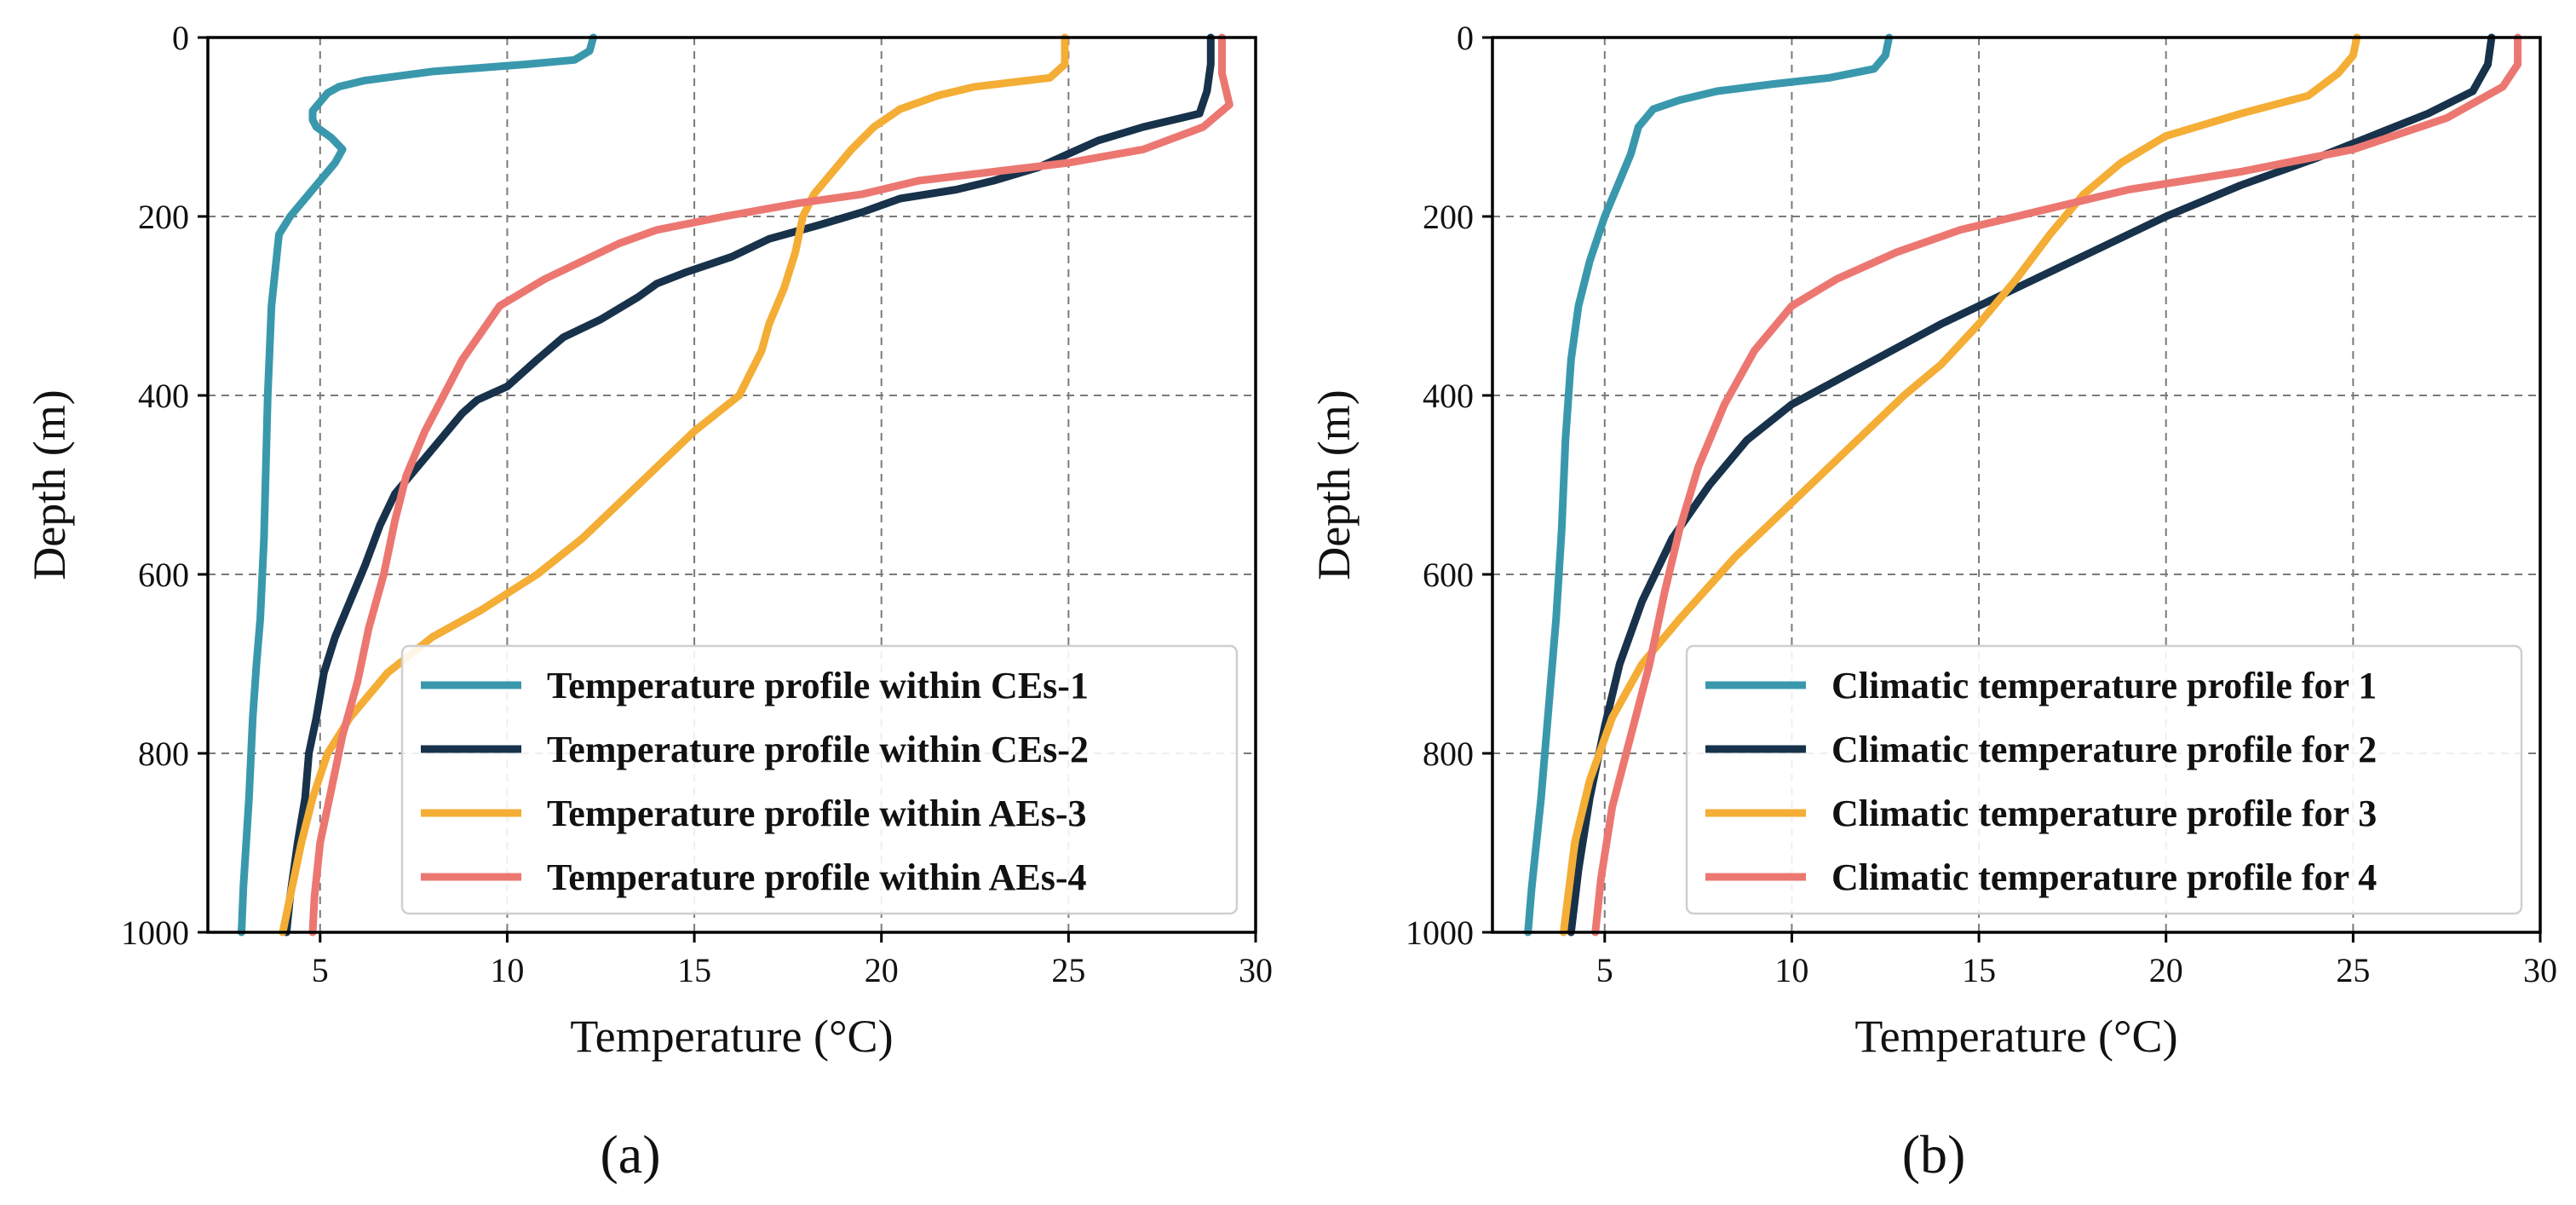 This screenshot has width=2576, height=1205. What do you see at coordinates (818, 749) in the screenshot?
I see `legend-label-2: Temperature profile within CEs-2` at bounding box center [818, 749].